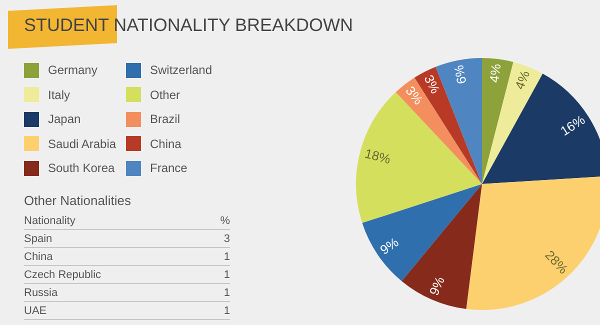 This screenshot has width=600, height=325. I want to click on legend-label: China, so click(166, 143).